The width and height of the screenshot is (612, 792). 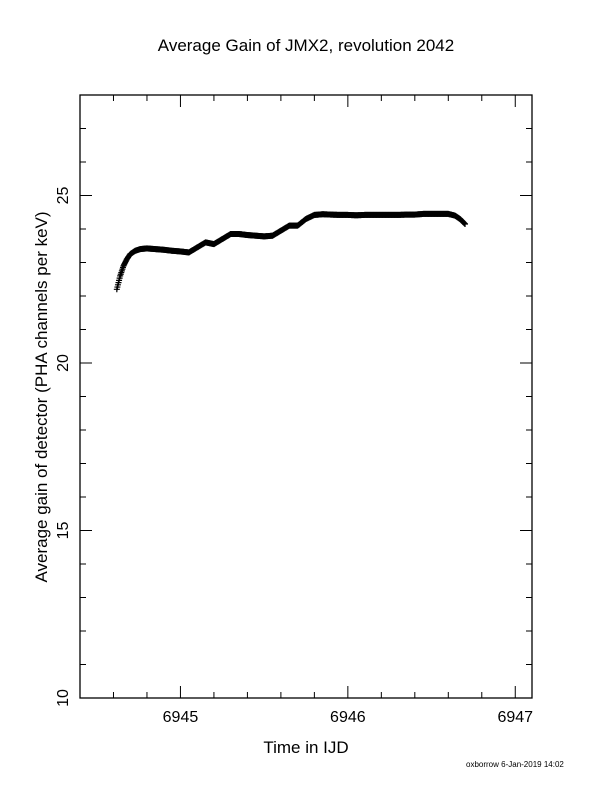 What do you see at coordinates (63, 196) in the screenshot?
I see `y-tick-label: 25` at bounding box center [63, 196].